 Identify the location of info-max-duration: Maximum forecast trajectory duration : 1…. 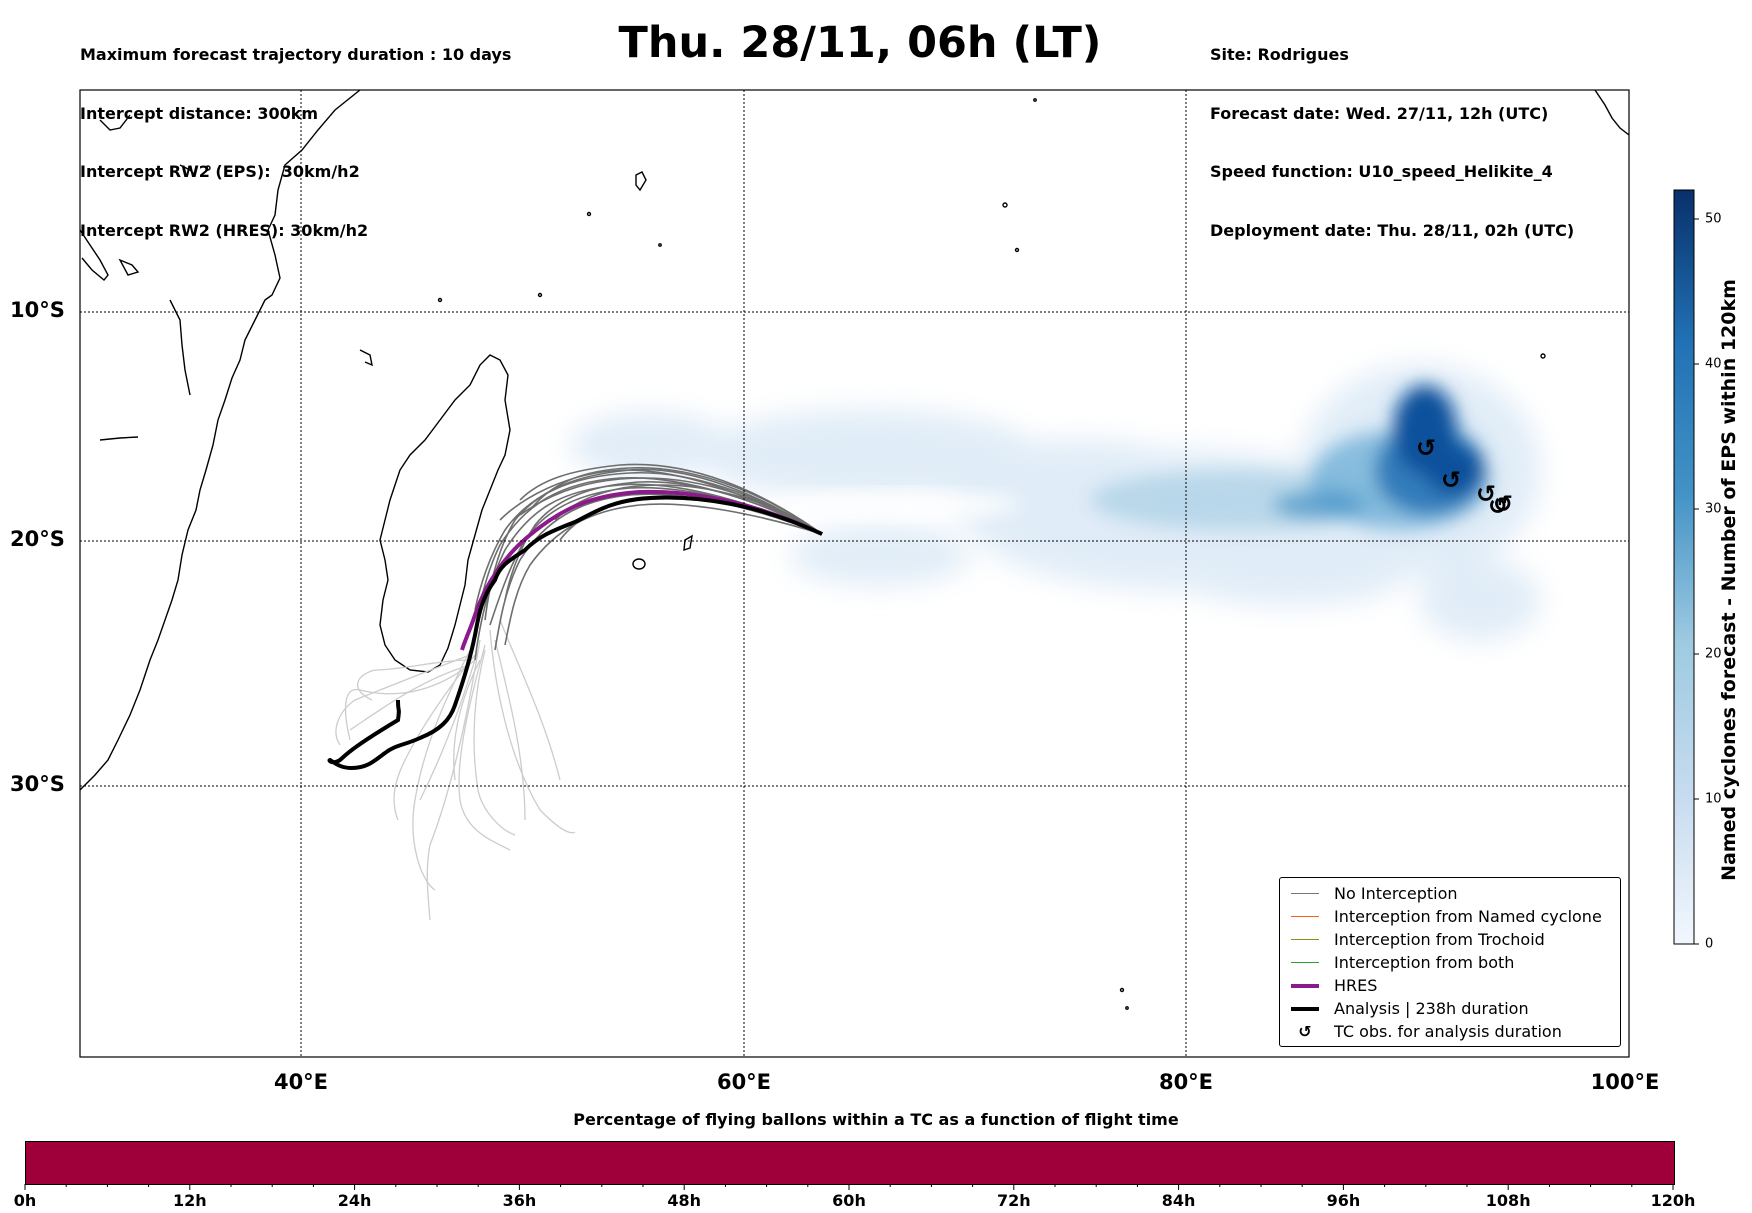
(296, 54).